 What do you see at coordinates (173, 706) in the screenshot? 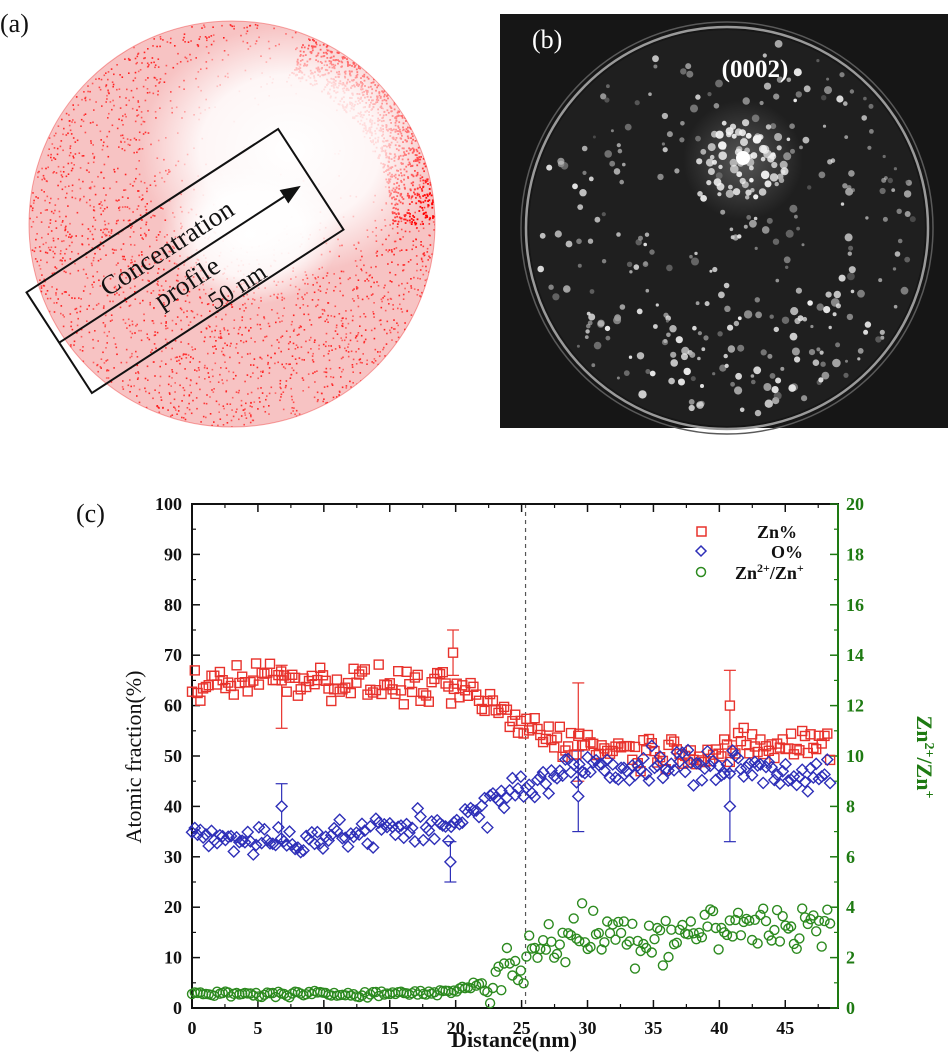
I see `y-tick-label: 60` at bounding box center [173, 706].